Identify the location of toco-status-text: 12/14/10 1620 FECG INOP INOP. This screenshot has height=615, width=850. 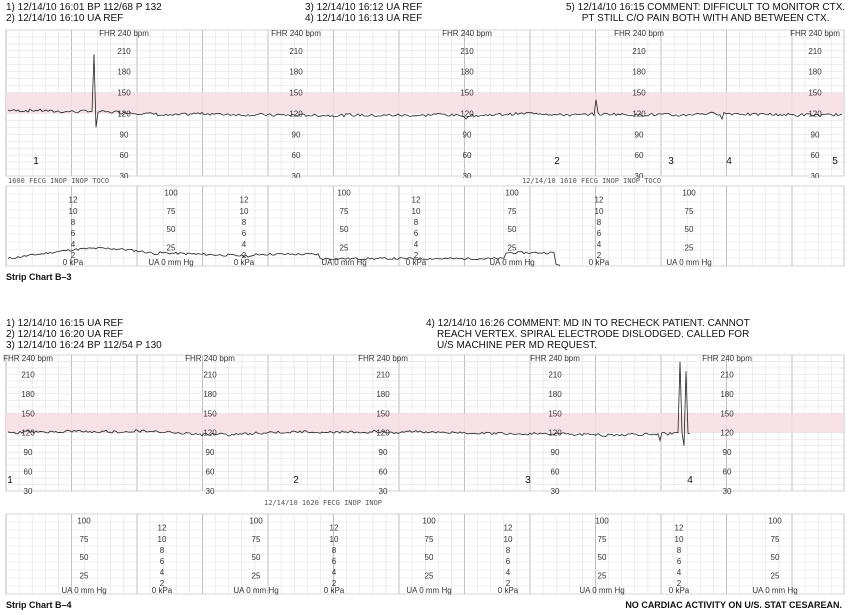
(323, 503).